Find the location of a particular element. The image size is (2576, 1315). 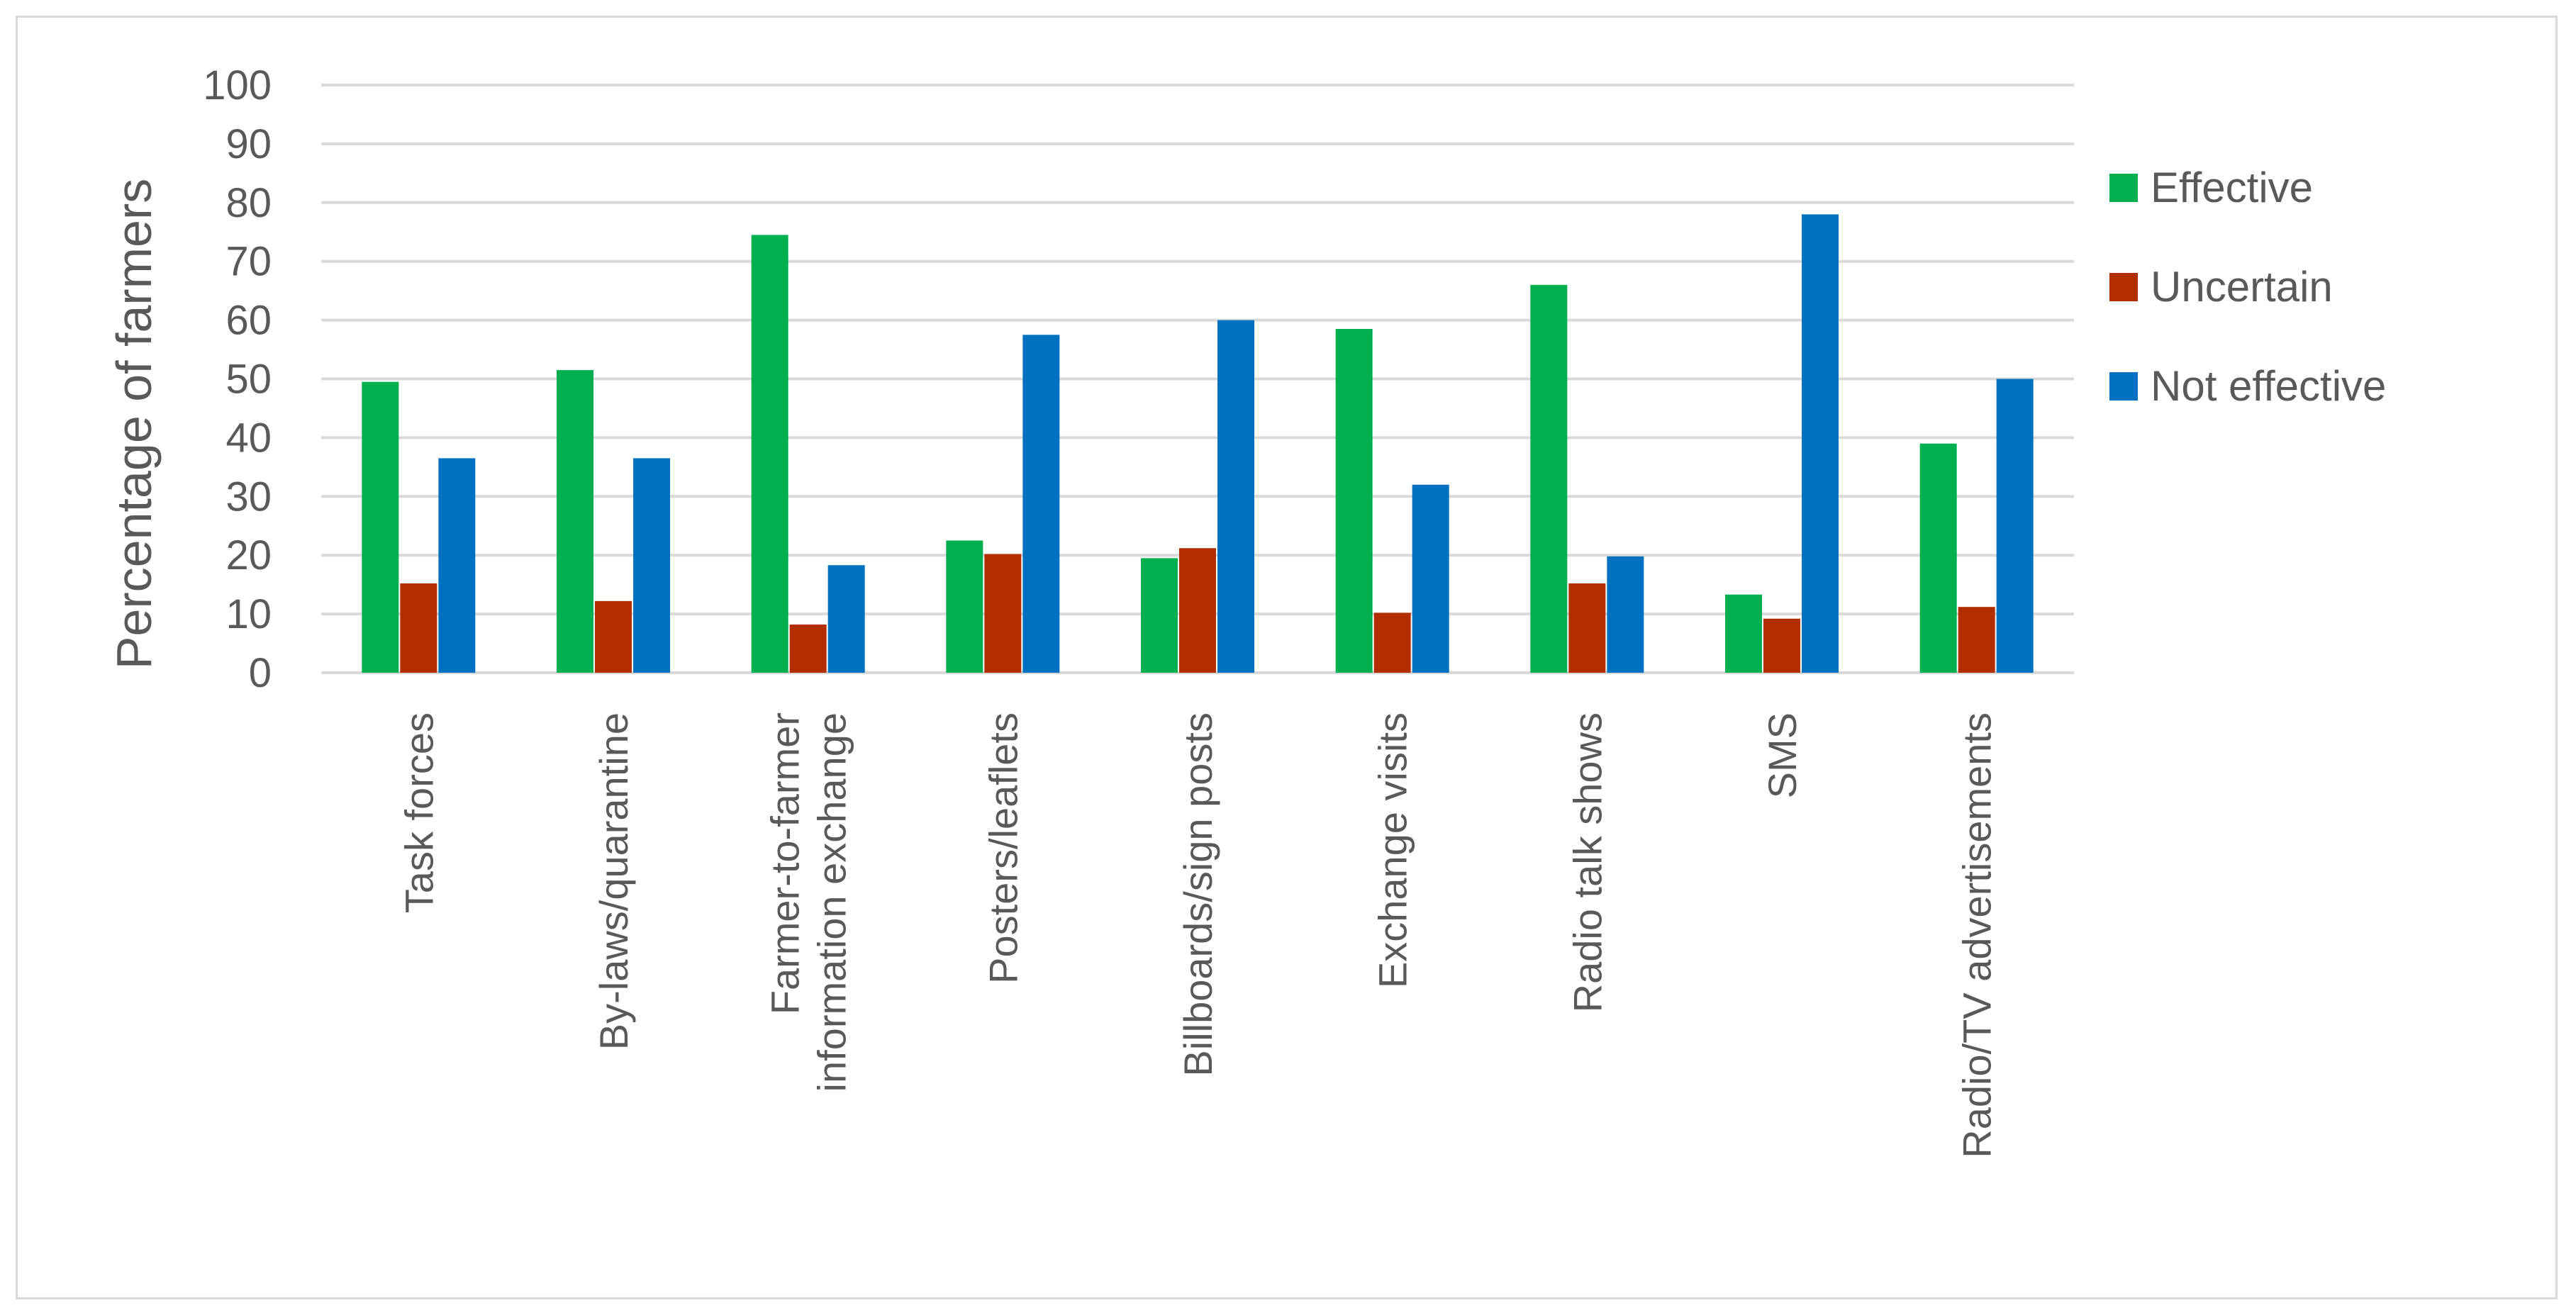

x-tick-label-line: By-laws/quarantine is located at coordinates (613, 881).